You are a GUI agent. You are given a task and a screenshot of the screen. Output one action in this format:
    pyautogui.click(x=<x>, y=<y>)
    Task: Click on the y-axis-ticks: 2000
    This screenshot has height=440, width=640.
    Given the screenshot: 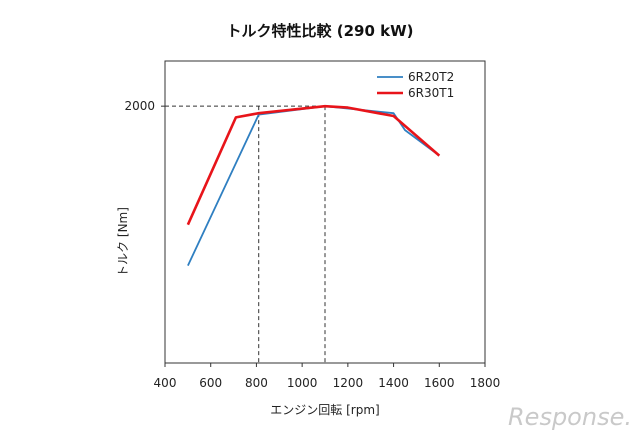 What is the action you would take?
    pyautogui.click(x=144, y=106)
    